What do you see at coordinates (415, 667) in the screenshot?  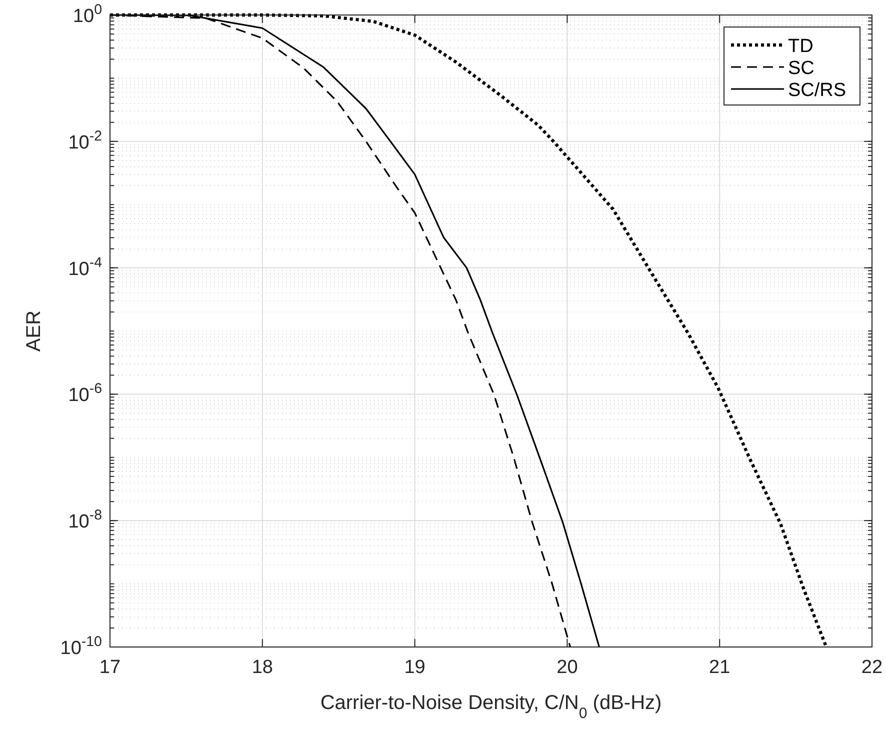 I see `x-tick-label: 19` at bounding box center [415, 667].